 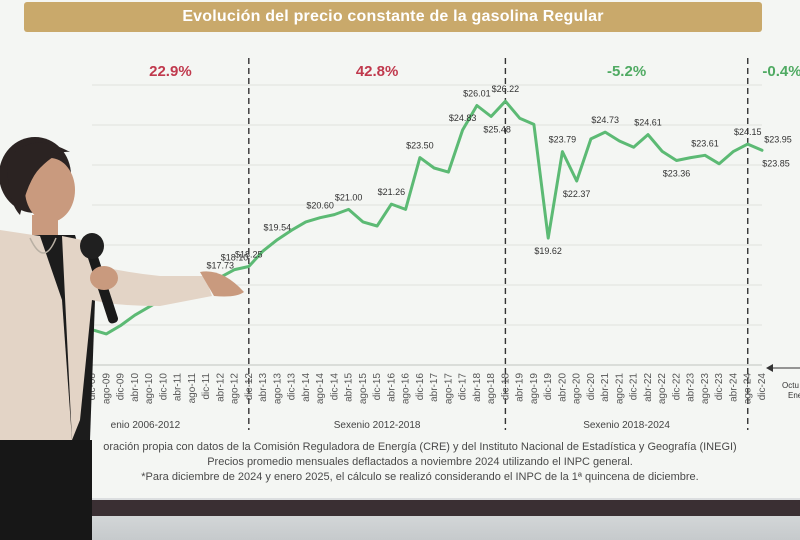 What do you see at coordinates (497, 130) in the screenshot?
I see `data-point-label: $25.48` at bounding box center [497, 130].